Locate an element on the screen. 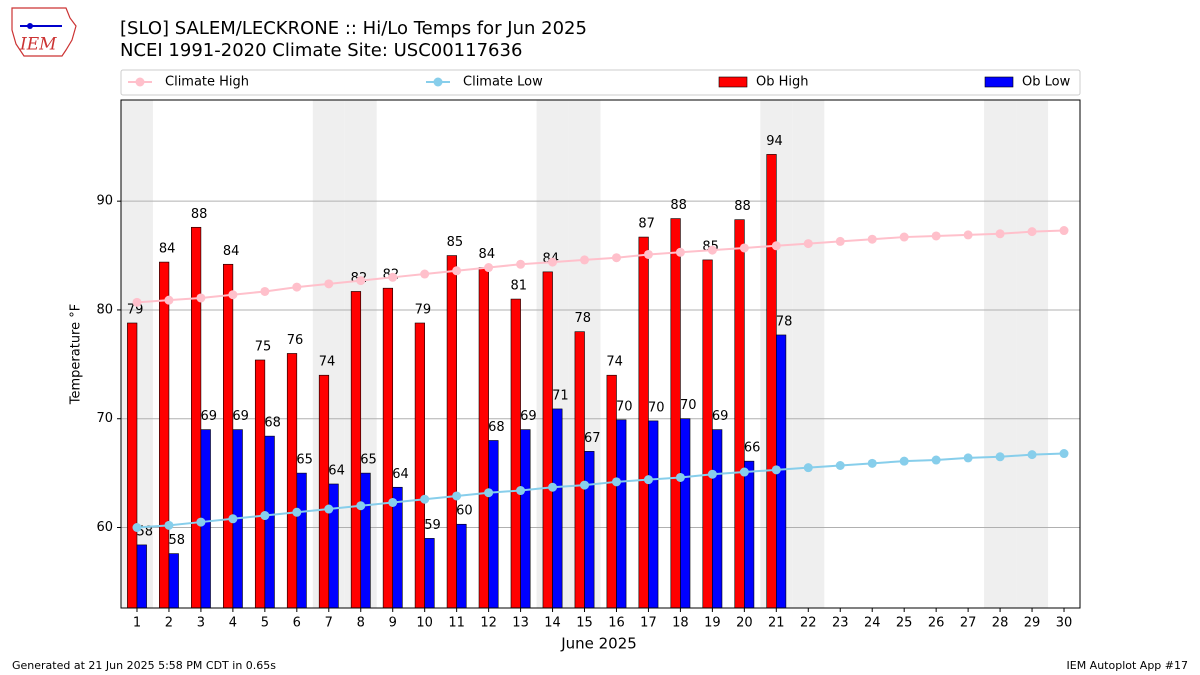 The height and width of the screenshot is (675, 1200). x-tick-label: 2 is located at coordinates (169, 623).